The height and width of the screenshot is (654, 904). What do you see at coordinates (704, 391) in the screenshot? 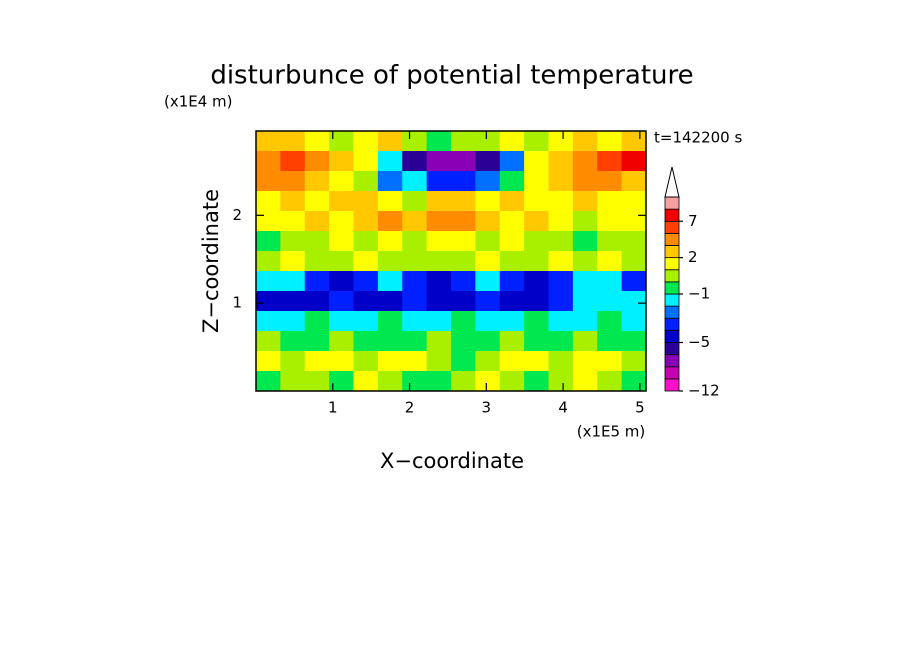
I see `colorbar-label: −12` at bounding box center [704, 391].